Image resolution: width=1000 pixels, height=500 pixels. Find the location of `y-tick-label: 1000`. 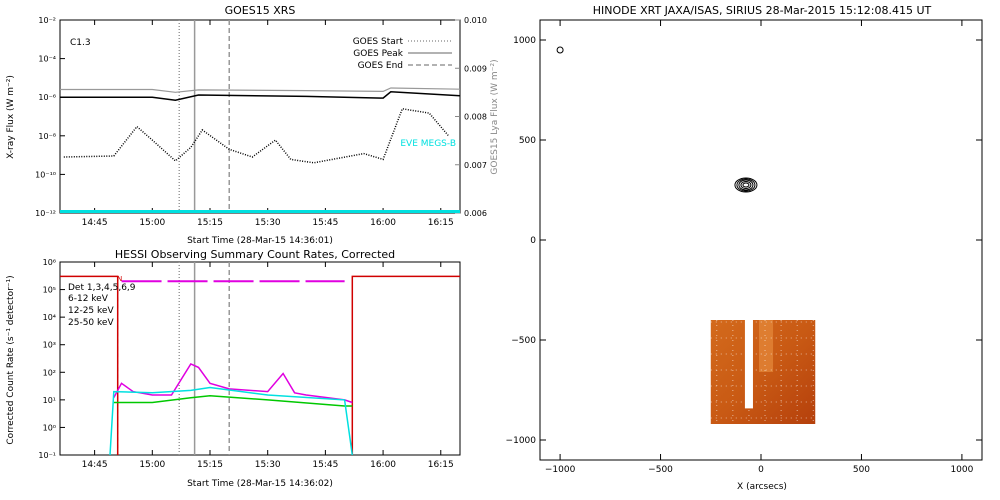

y-tick-label: 1000 is located at coordinates (524, 41).